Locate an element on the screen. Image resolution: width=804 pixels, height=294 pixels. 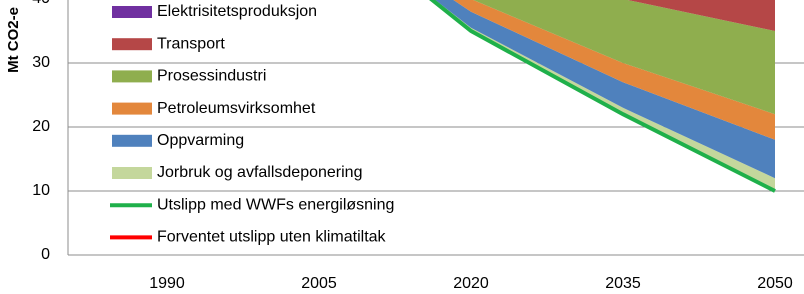
legend-label: Petroleumsvirksomhet is located at coordinates (236, 108).